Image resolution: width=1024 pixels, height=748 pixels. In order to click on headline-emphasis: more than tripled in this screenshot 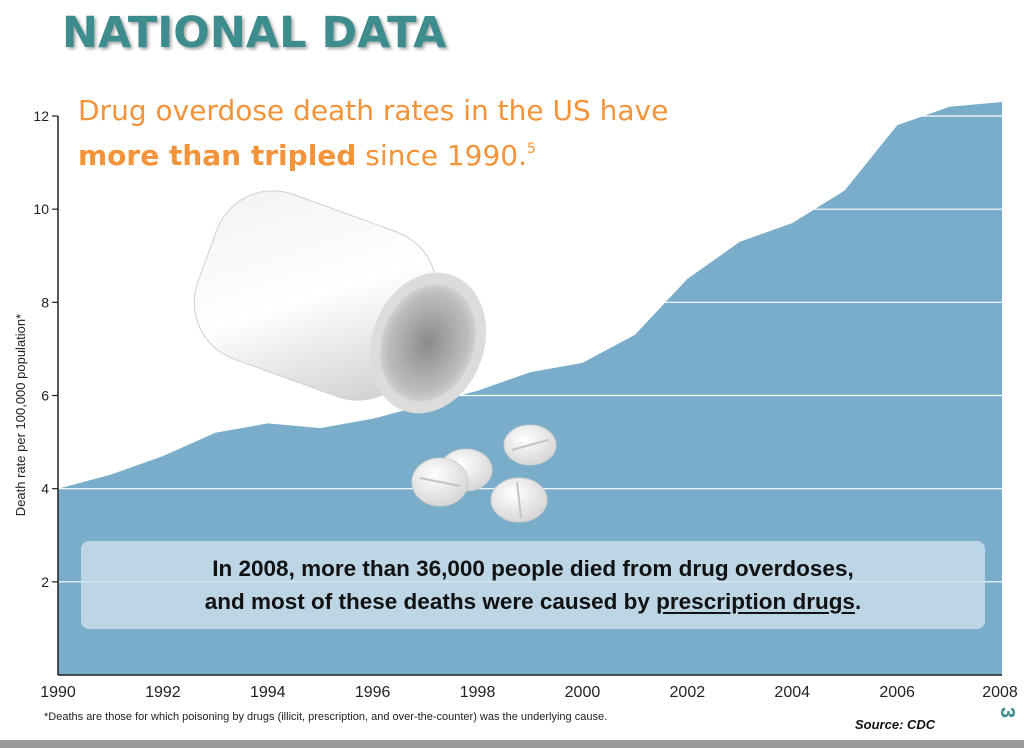, I will do `click(217, 155)`.